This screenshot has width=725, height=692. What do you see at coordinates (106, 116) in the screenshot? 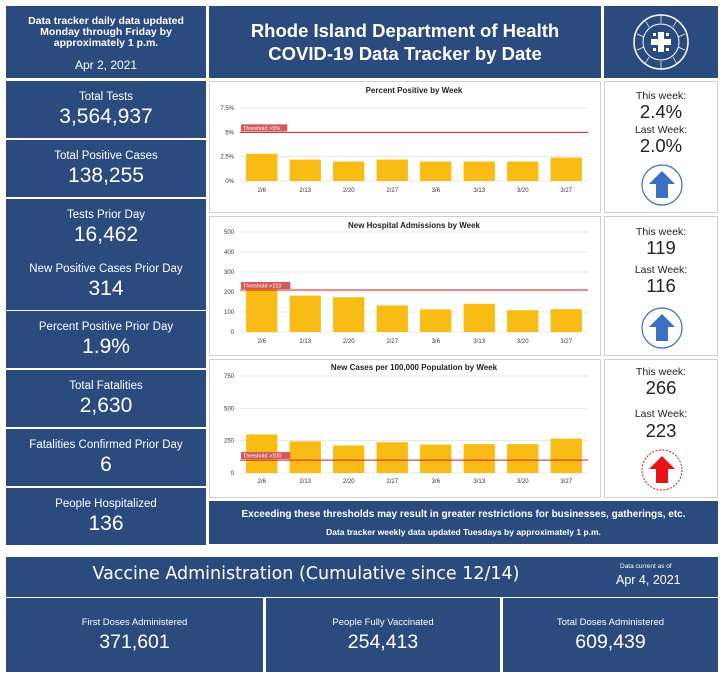
I see `stat-value: 3,564,937` at bounding box center [106, 116].